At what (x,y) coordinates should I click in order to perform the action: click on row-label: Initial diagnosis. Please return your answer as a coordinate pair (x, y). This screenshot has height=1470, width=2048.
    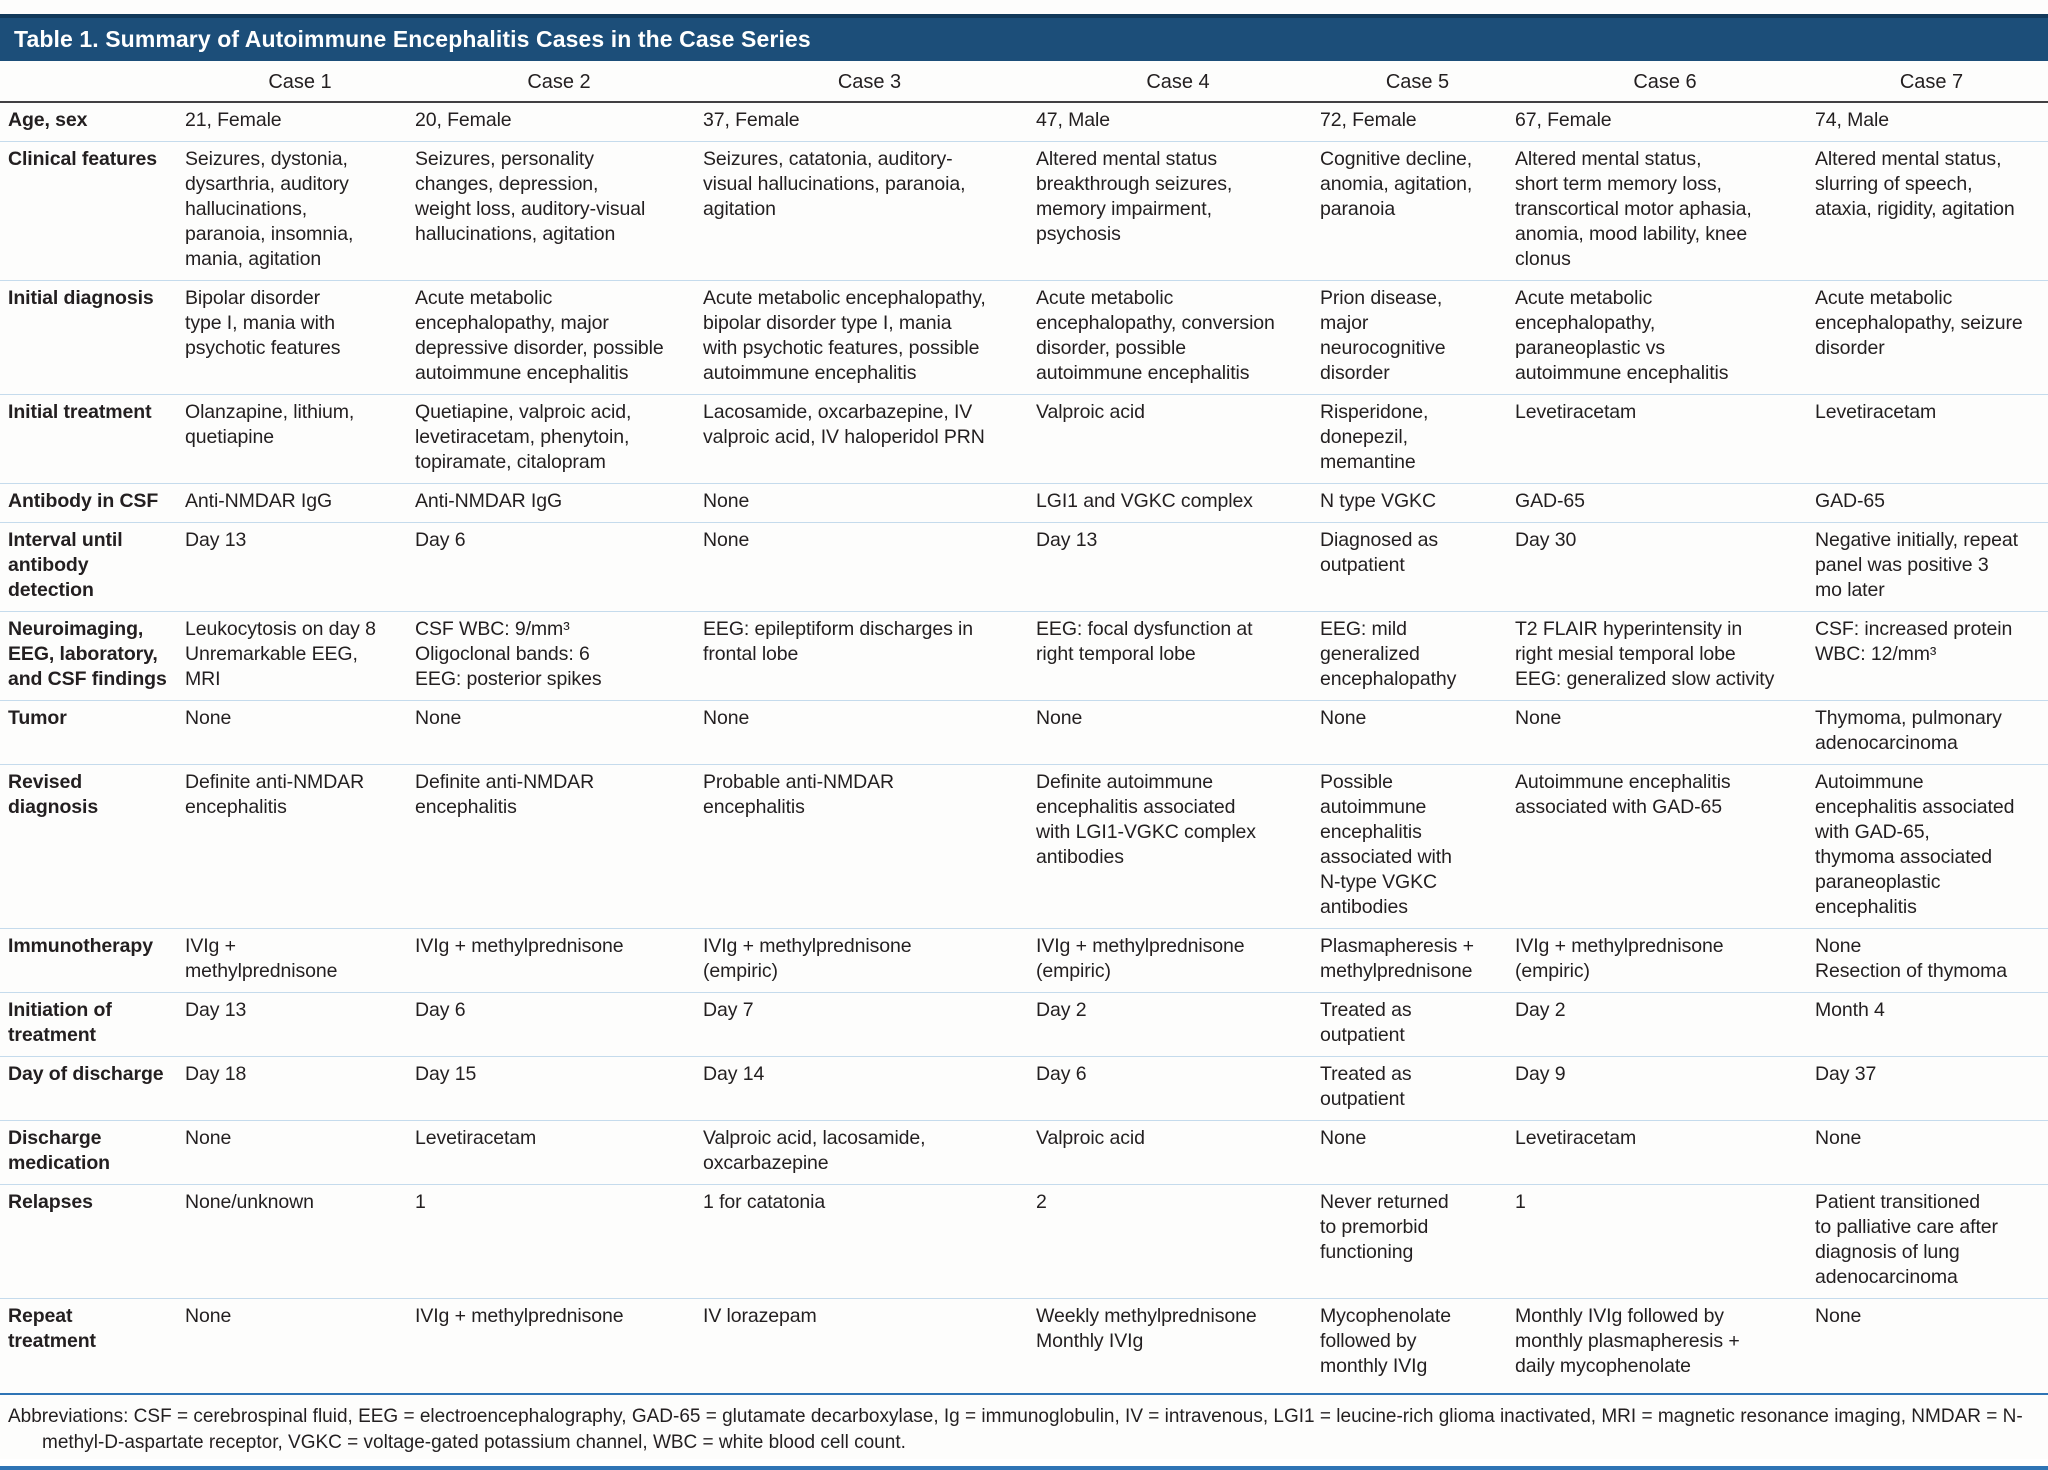
    Looking at the image, I should click on (92, 337).